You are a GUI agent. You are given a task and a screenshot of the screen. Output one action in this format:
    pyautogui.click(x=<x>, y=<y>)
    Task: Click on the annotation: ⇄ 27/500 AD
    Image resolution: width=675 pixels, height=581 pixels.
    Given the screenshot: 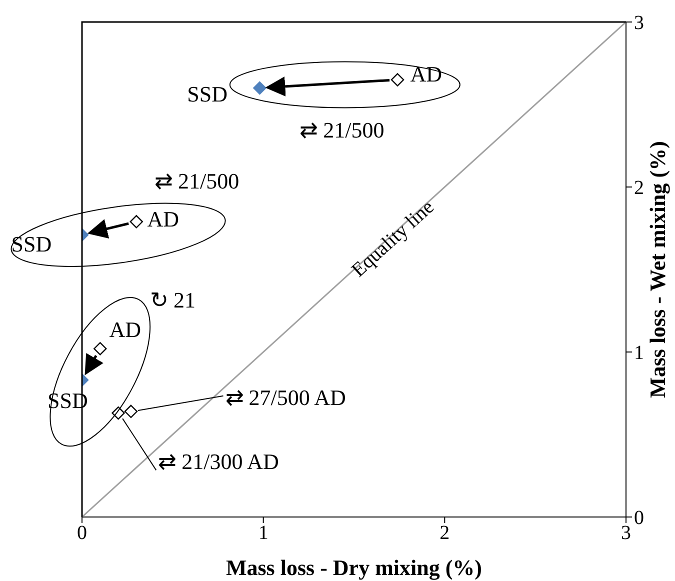 What is the action you would take?
    pyautogui.click(x=285, y=397)
    